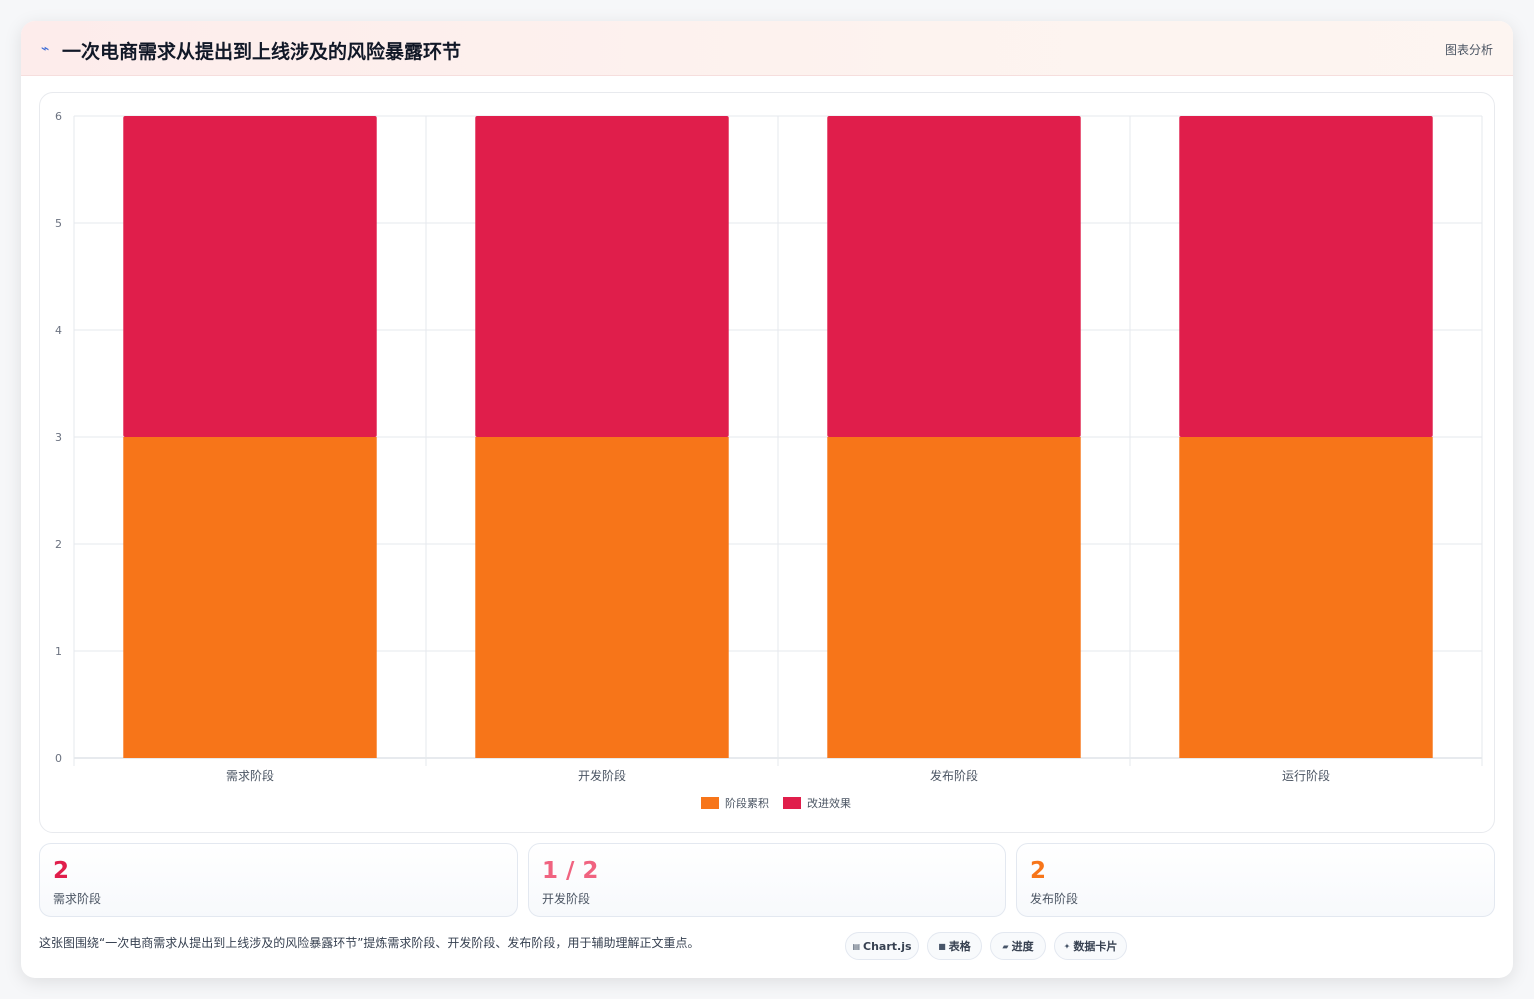  Describe the element at coordinates (856, 946) in the screenshot. I see `chart-icon: ▤` at that location.